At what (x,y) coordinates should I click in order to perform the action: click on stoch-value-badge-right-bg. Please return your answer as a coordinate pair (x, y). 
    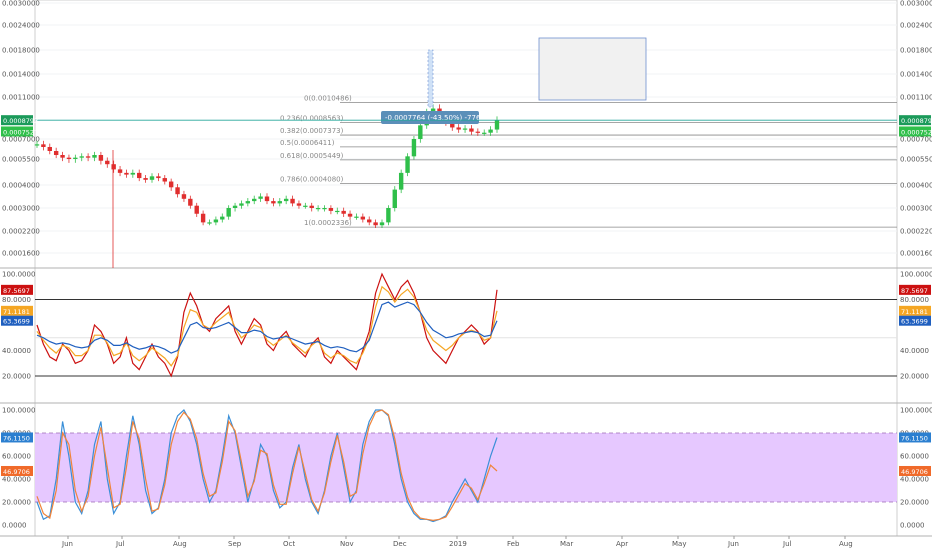
    Looking at the image, I should click on (915, 437).